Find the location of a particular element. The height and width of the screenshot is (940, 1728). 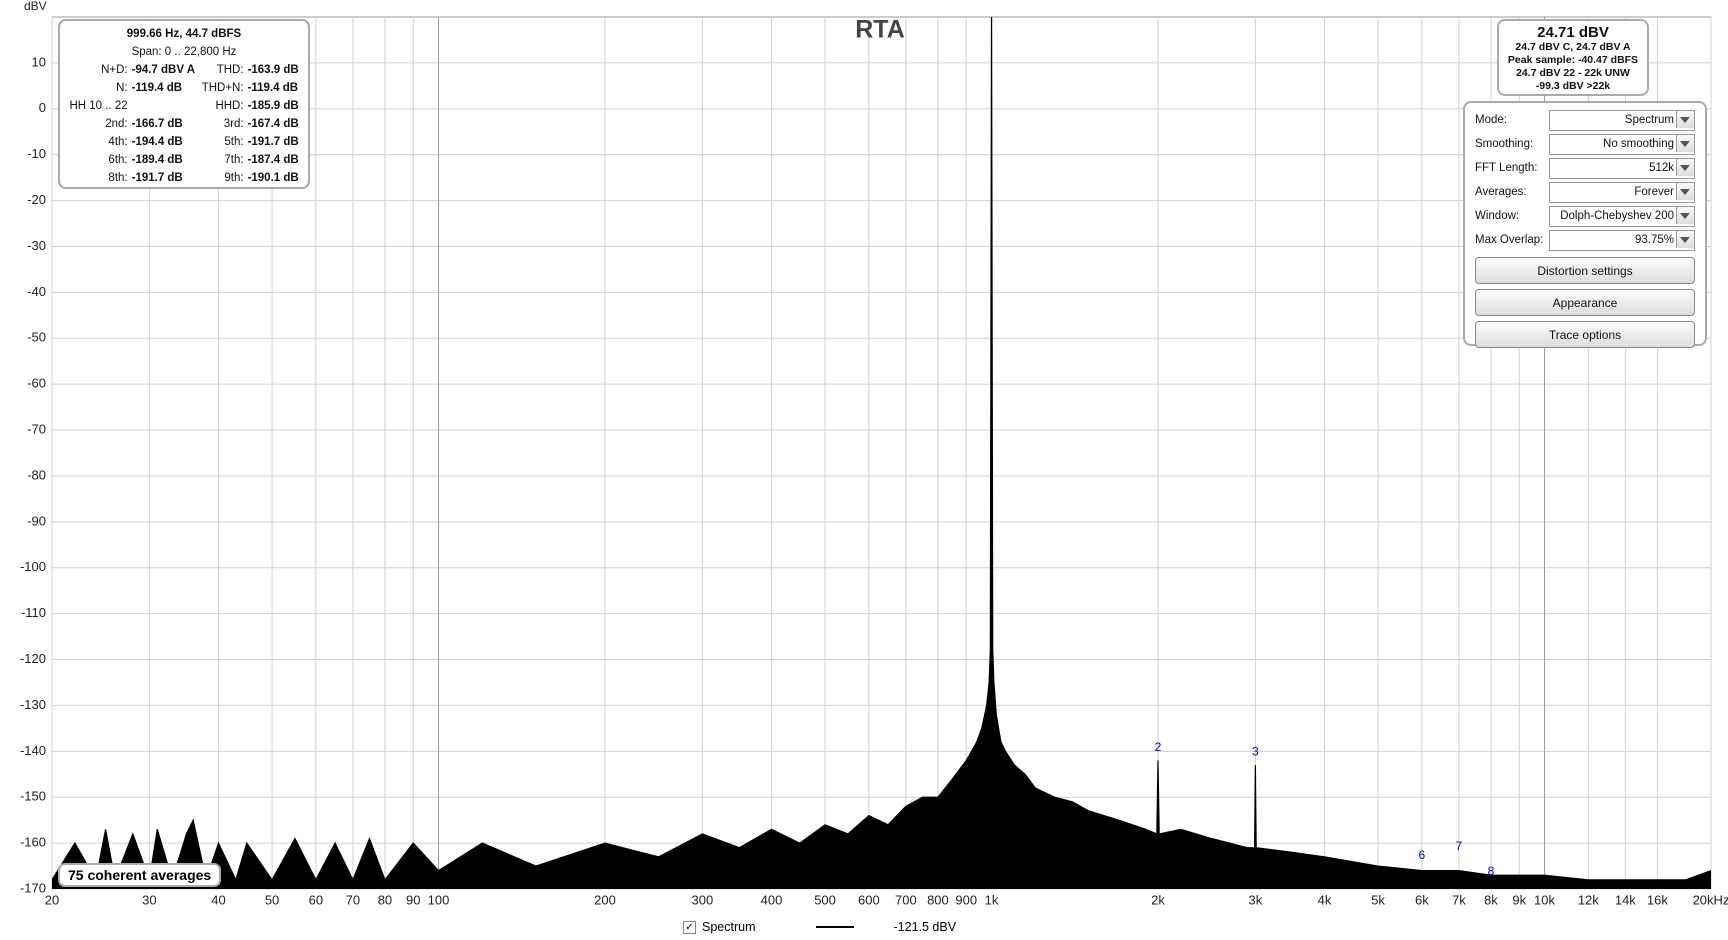

info-label: THD+N: is located at coordinates (222, 88).